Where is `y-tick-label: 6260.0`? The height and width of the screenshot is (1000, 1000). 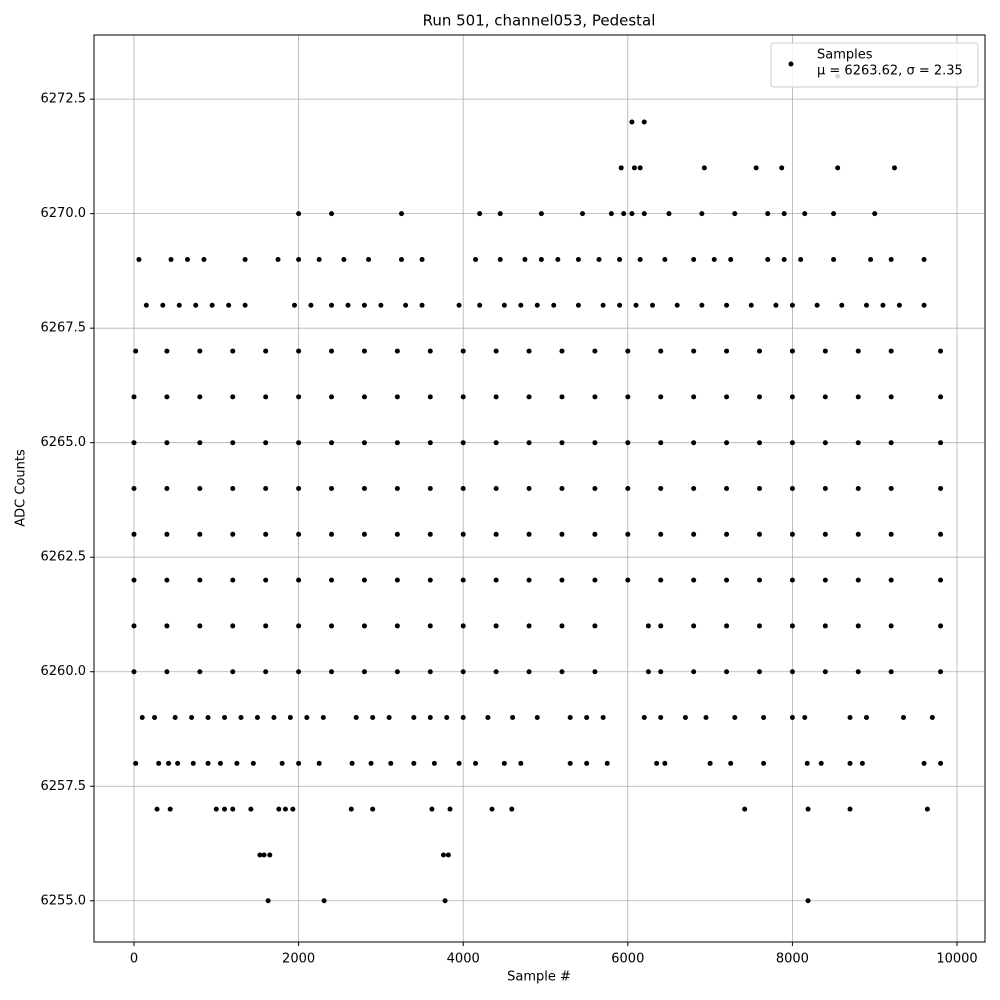 y-tick-label: 6260.0 is located at coordinates (64, 671).